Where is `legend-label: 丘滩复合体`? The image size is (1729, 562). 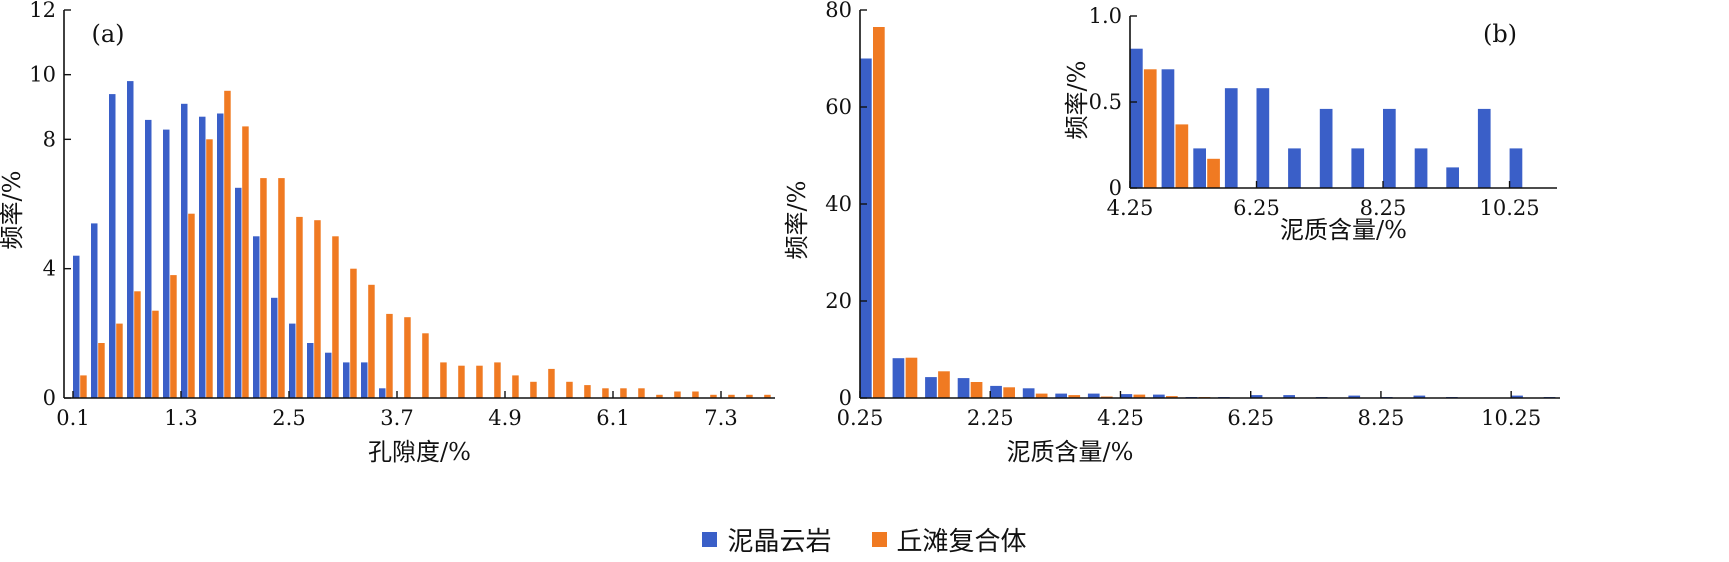 legend-label: 丘滩复合体 is located at coordinates (961, 541).